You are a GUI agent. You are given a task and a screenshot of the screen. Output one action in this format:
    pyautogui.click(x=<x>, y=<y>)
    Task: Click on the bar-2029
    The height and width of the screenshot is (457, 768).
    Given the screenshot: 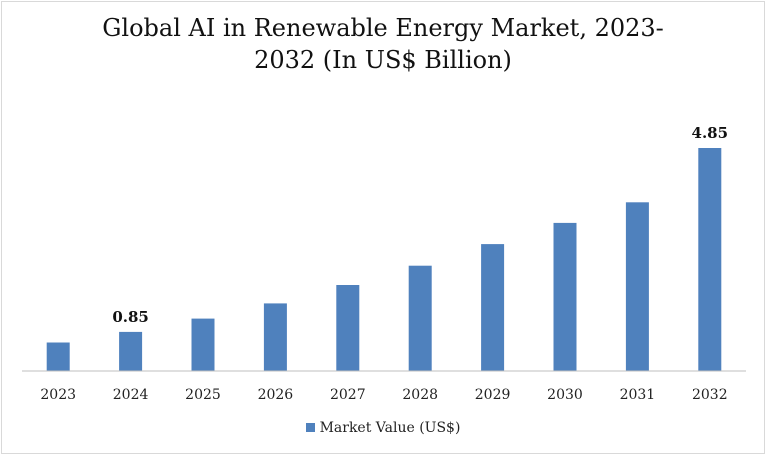 What is the action you would take?
    pyautogui.click(x=493, y=307)
    